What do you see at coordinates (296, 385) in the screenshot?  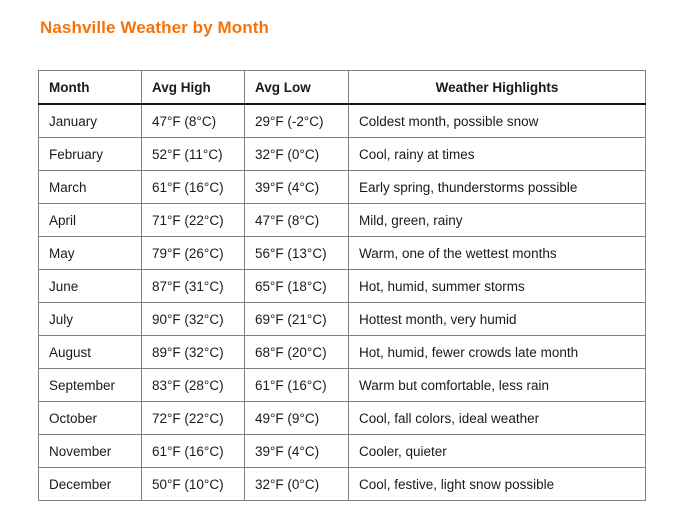 I see `avg-low-cell: 61°F (16°C)` at bounding box center [296, 385].